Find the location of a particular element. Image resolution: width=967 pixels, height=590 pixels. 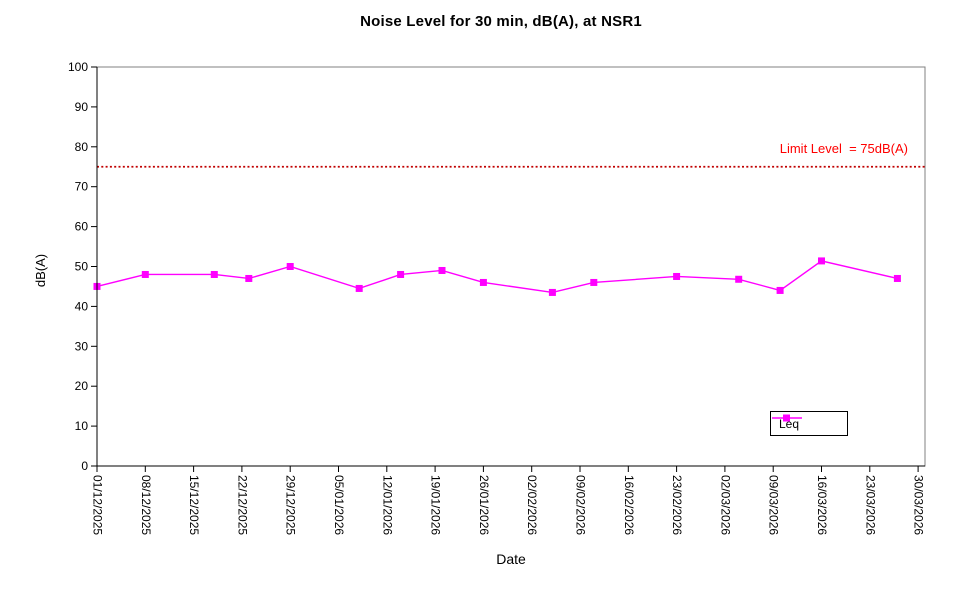

x-tick-label: 02/02/2026 is located at coordinates (532, 505).